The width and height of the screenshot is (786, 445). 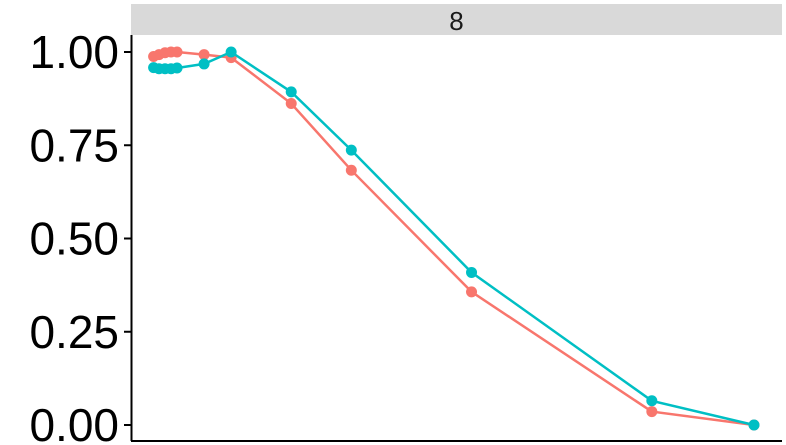 What do you see at coordinates (74, 332) in the screenshot?
I see `y-tick-label: 0.25` at bounding box center [74, 332].